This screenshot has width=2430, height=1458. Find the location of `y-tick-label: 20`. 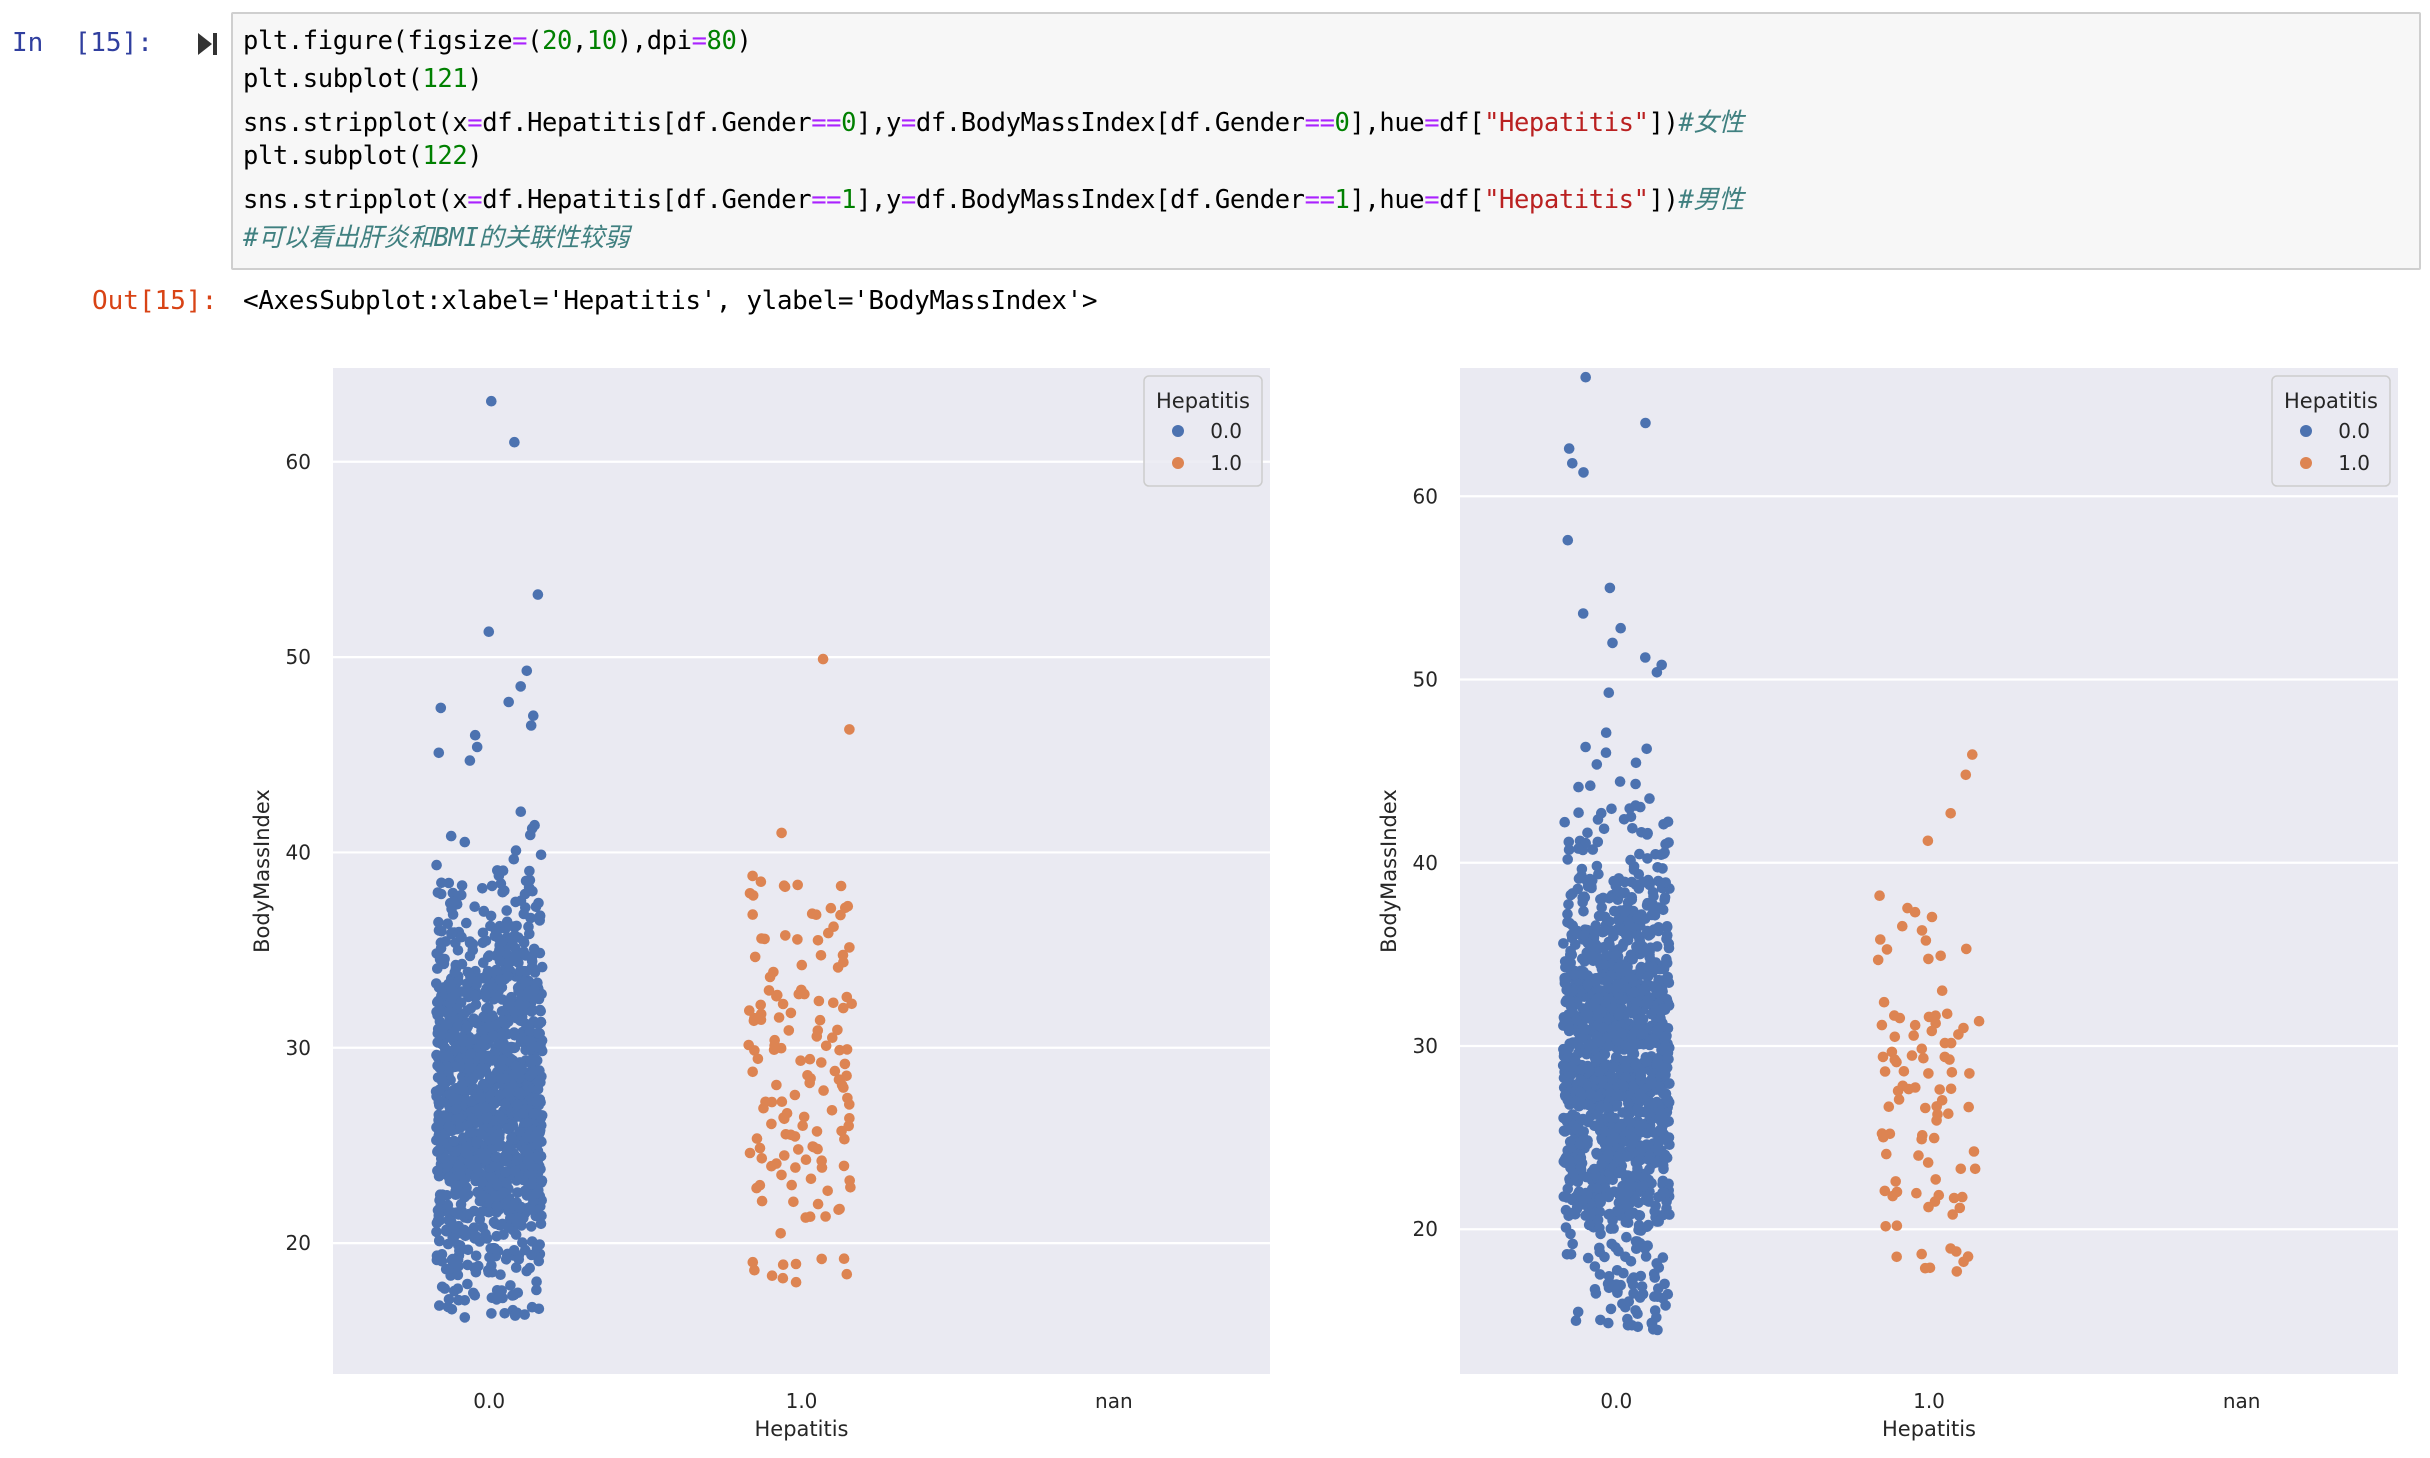

y-tick-label: 20 is located at coordinates (298, 1243).